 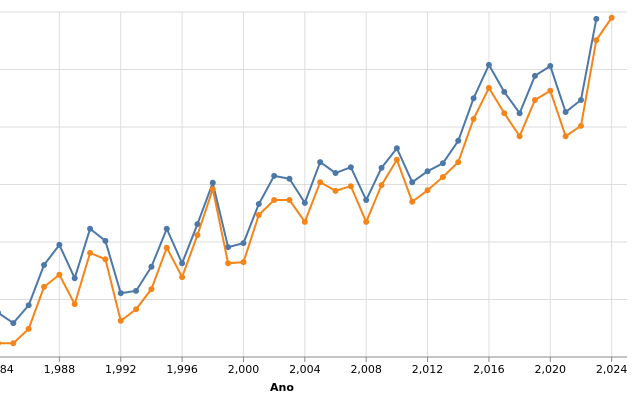 What do you see at coordinates (60, 369) in the screenshot?
I see `x-tick-label: 1,988` at bounding box center [60, 369].